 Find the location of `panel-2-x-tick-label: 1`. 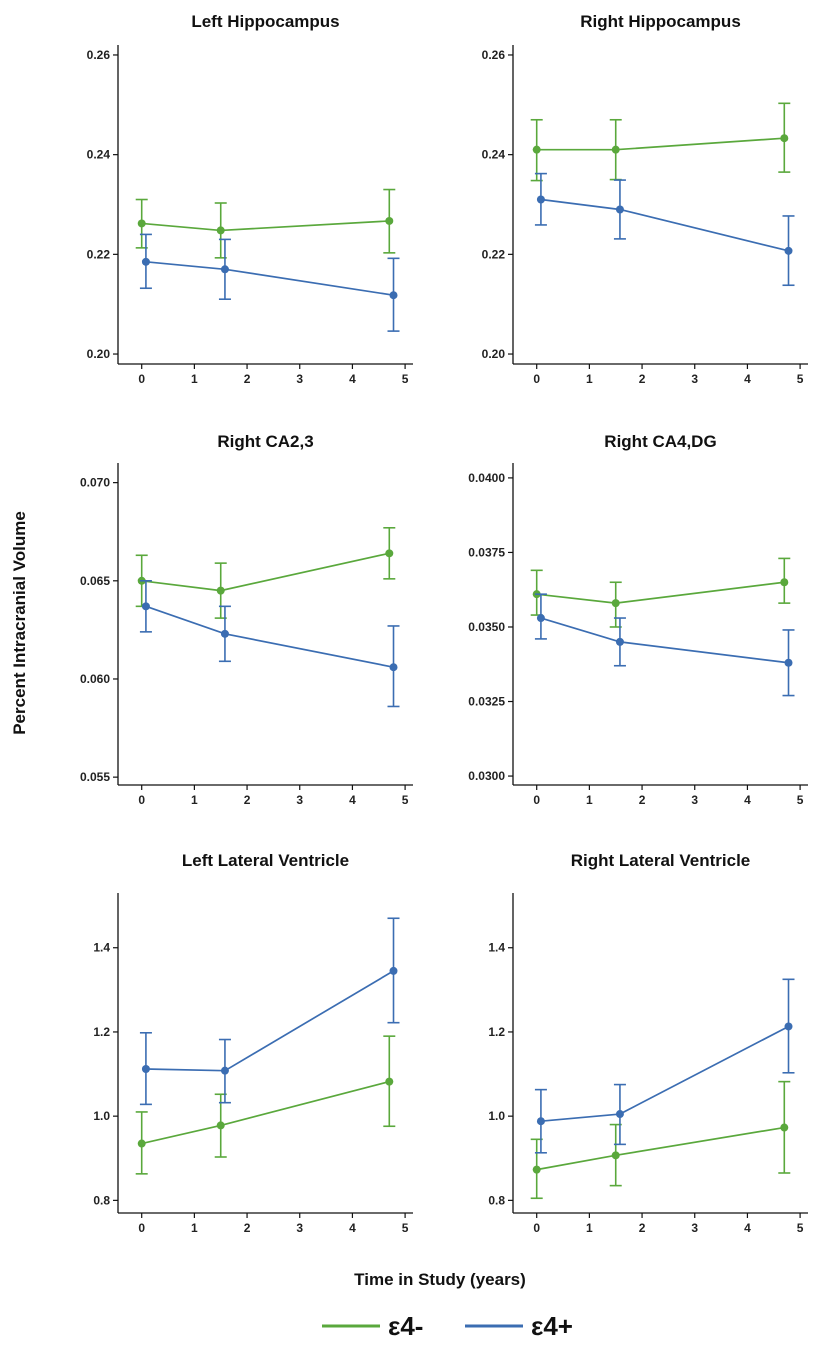

panel-2-x-tick-label: 1 is located at coordinates (589, 379).